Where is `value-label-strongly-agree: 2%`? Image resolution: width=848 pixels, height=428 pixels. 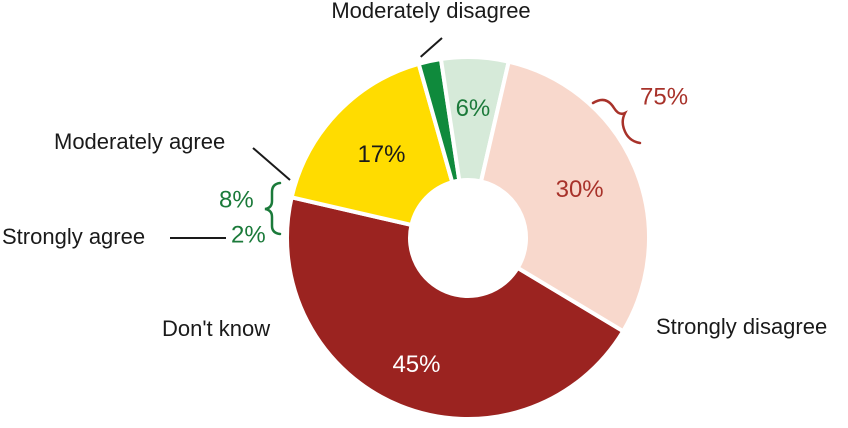
value-label-strongly-agree: 2% is located at coordinates (248, 234).